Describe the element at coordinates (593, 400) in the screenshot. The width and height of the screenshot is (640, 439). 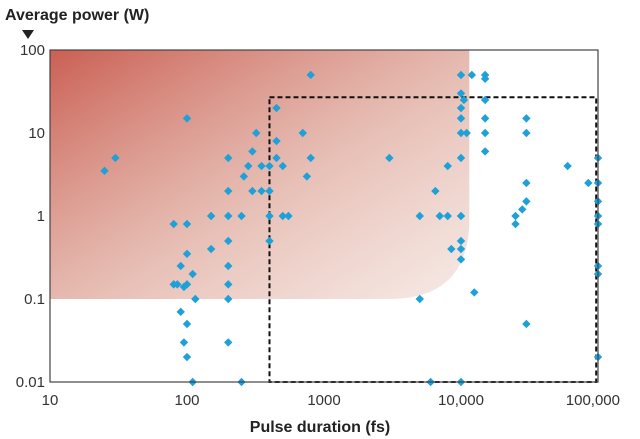
I see `x-tick-label: 100,000` at that location.